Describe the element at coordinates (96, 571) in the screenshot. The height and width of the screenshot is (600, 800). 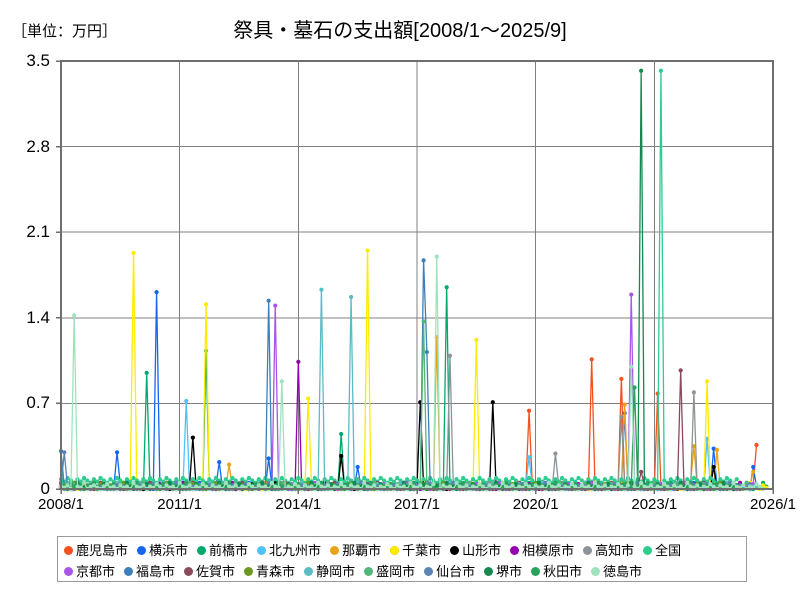
I see `legend-label: 京都市` at that location.